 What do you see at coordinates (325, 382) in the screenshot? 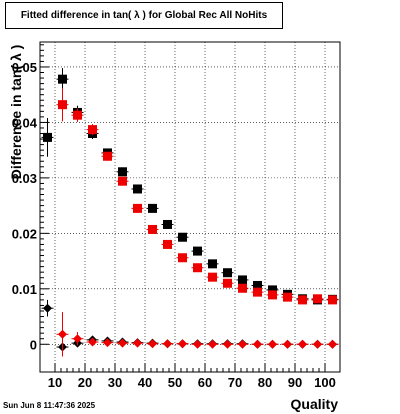
I see `x-tick-label: 100` at bounding box center [325, 382].